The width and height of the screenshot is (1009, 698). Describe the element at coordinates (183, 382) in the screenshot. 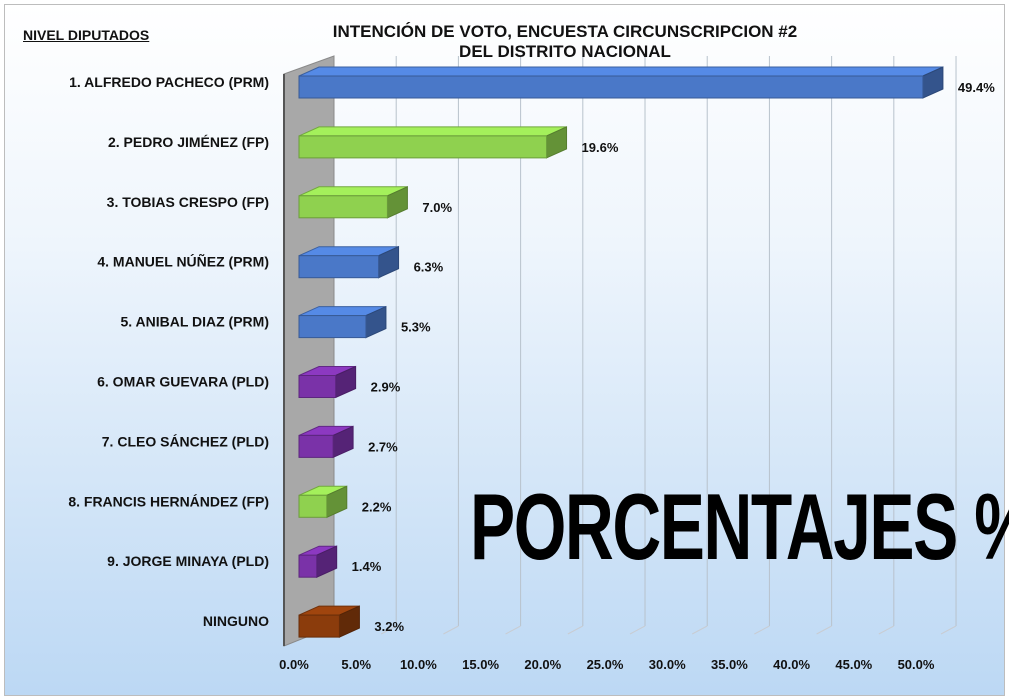

I see `category-label: 6. OMAR GUEVARA (PLD)` at that location.